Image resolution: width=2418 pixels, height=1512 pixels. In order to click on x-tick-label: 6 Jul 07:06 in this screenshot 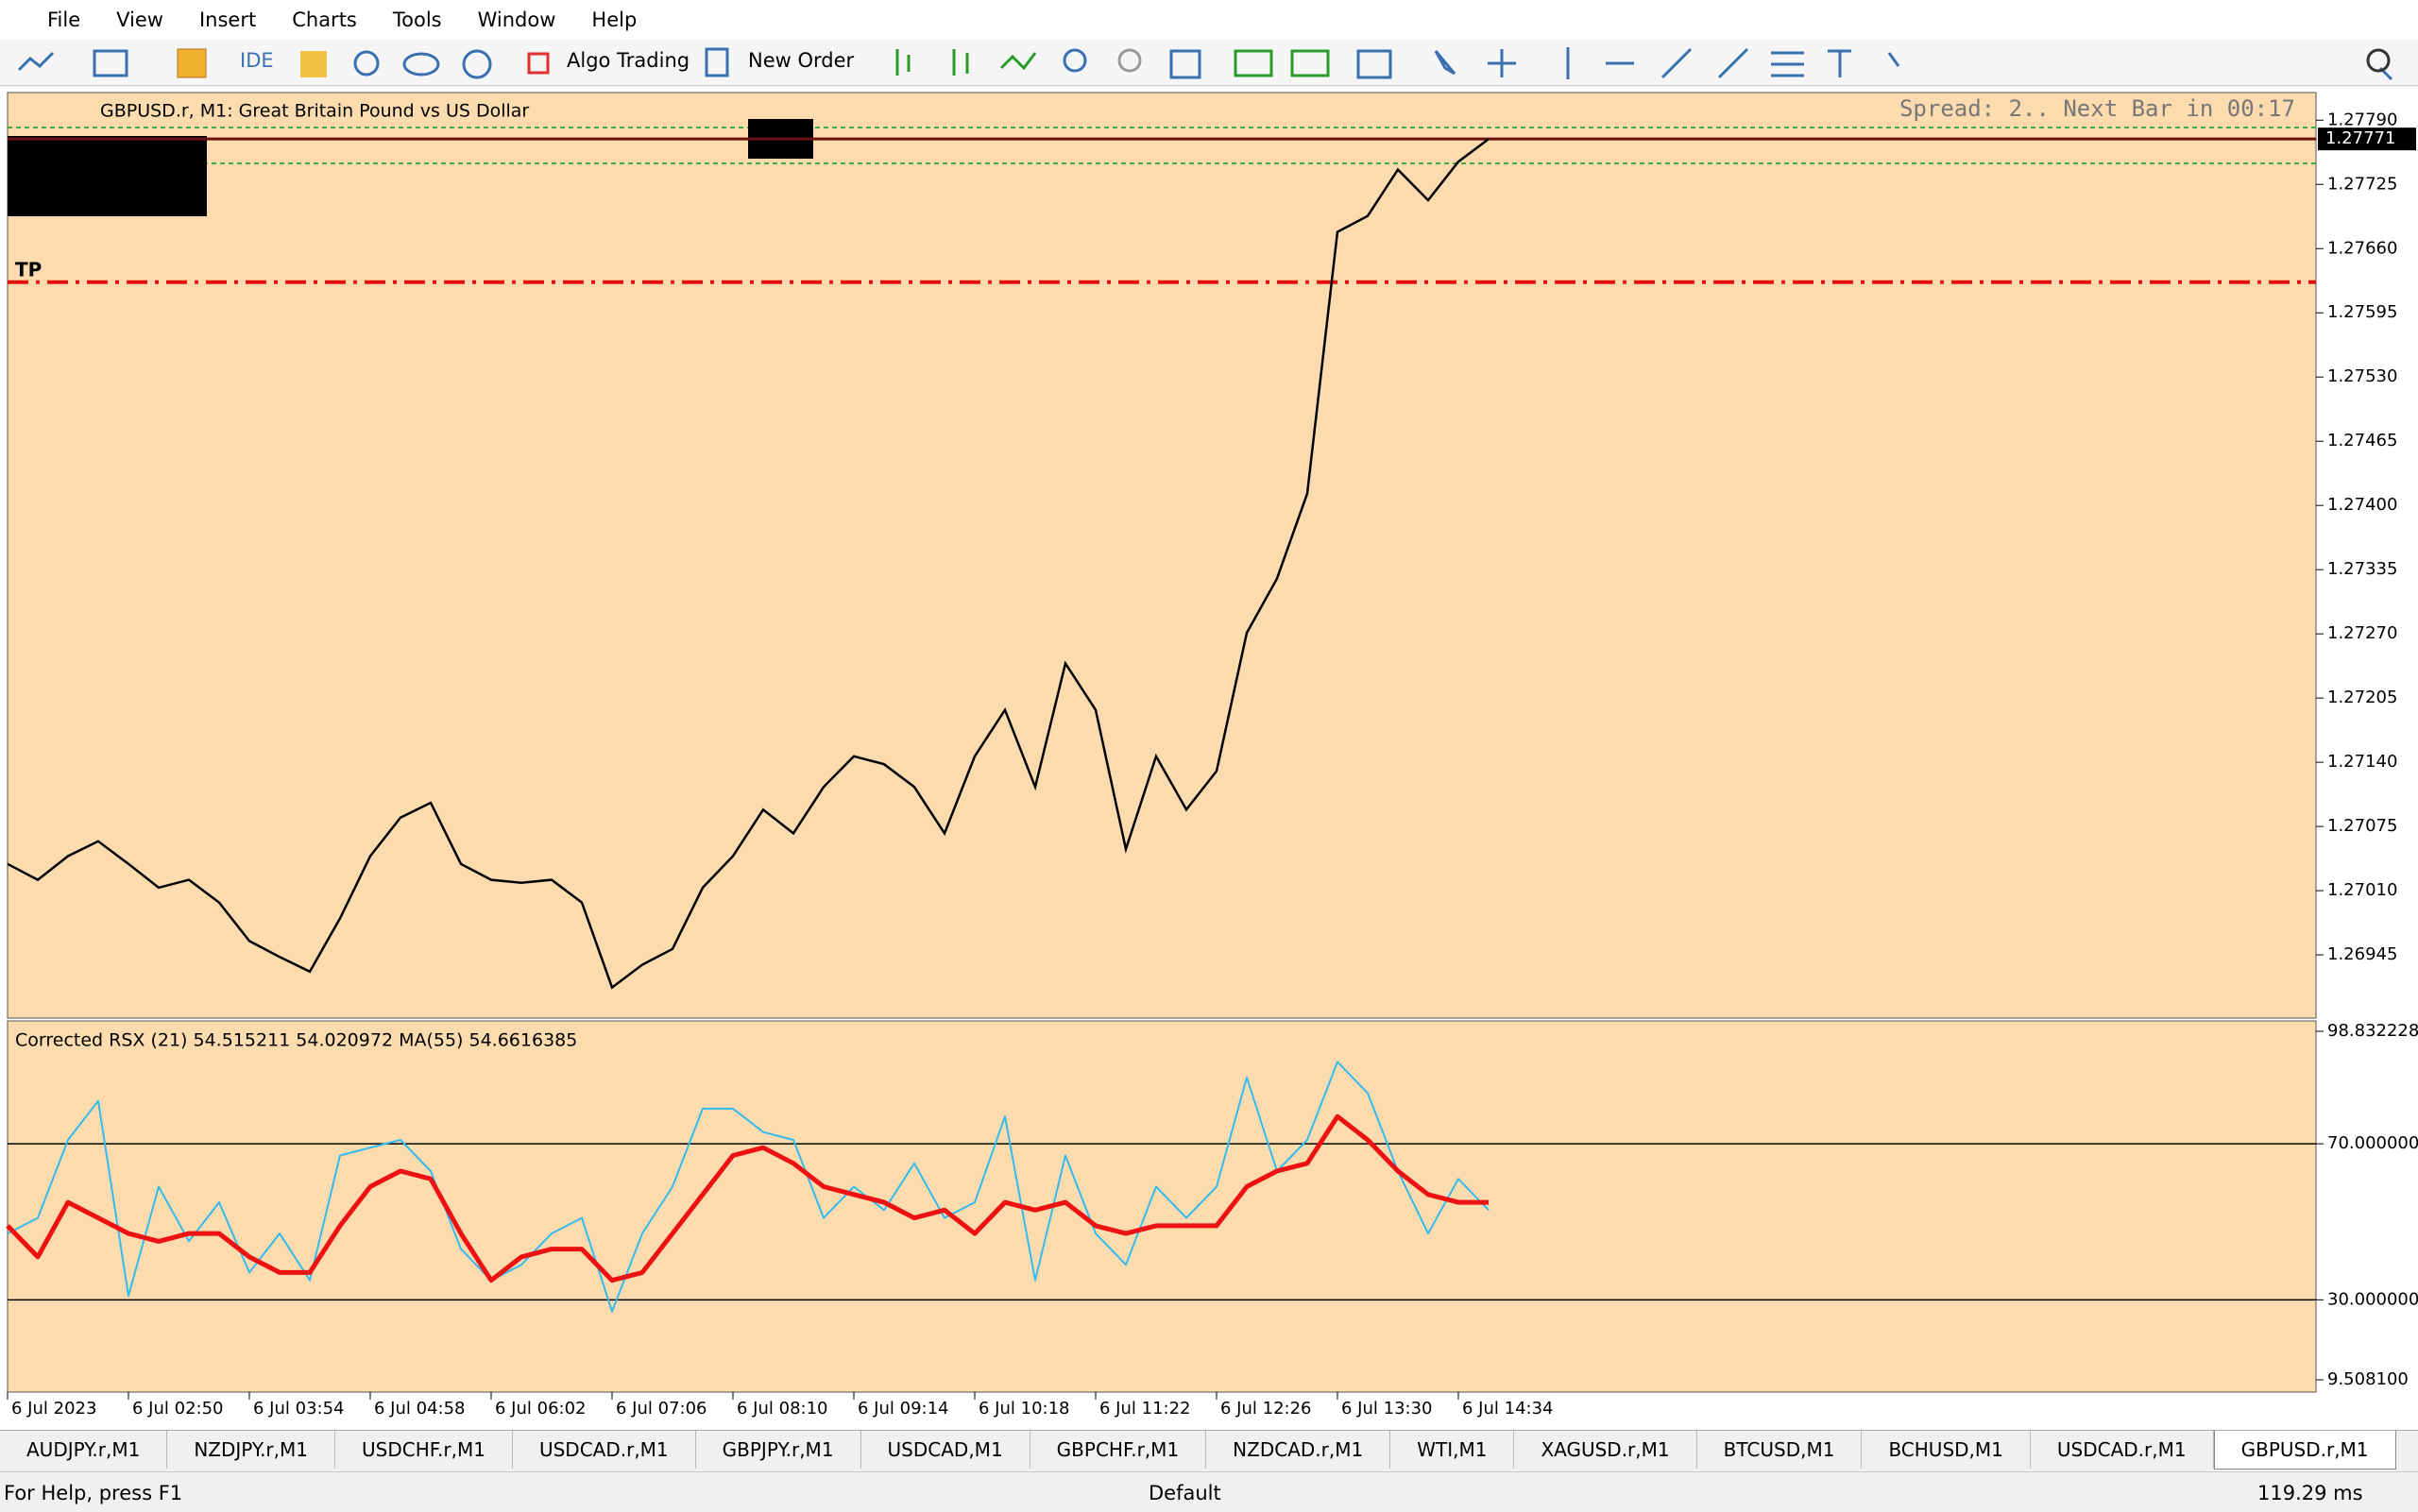, I will do `click(661, 1409)`.